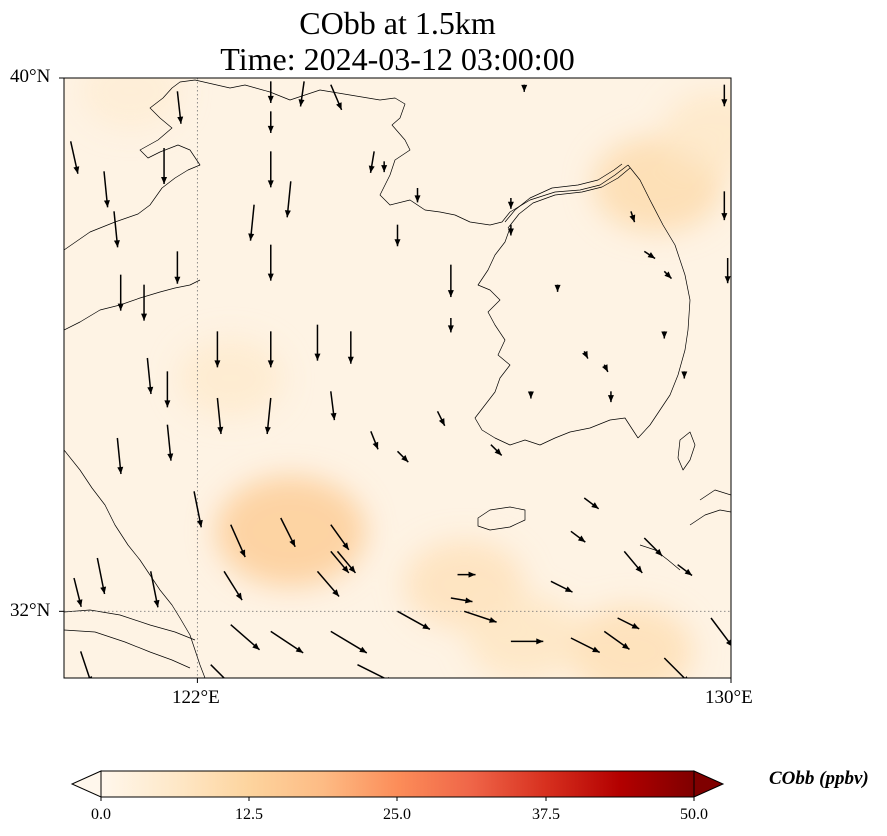 This screenshot has height=836, width=887. Describe the element at coordinates (249, 814) in the screenshot. I see `colorbar-tick-12-5: 12.5` at that location.